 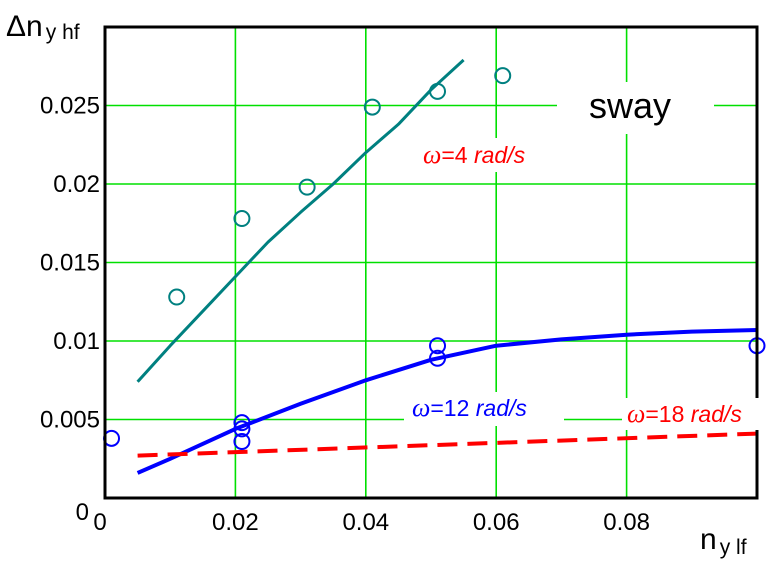 What do you see at coordinates (235, 522) in the screenshot?
I see `x-tick-label: 0.02` at bounding box center [235, 522].